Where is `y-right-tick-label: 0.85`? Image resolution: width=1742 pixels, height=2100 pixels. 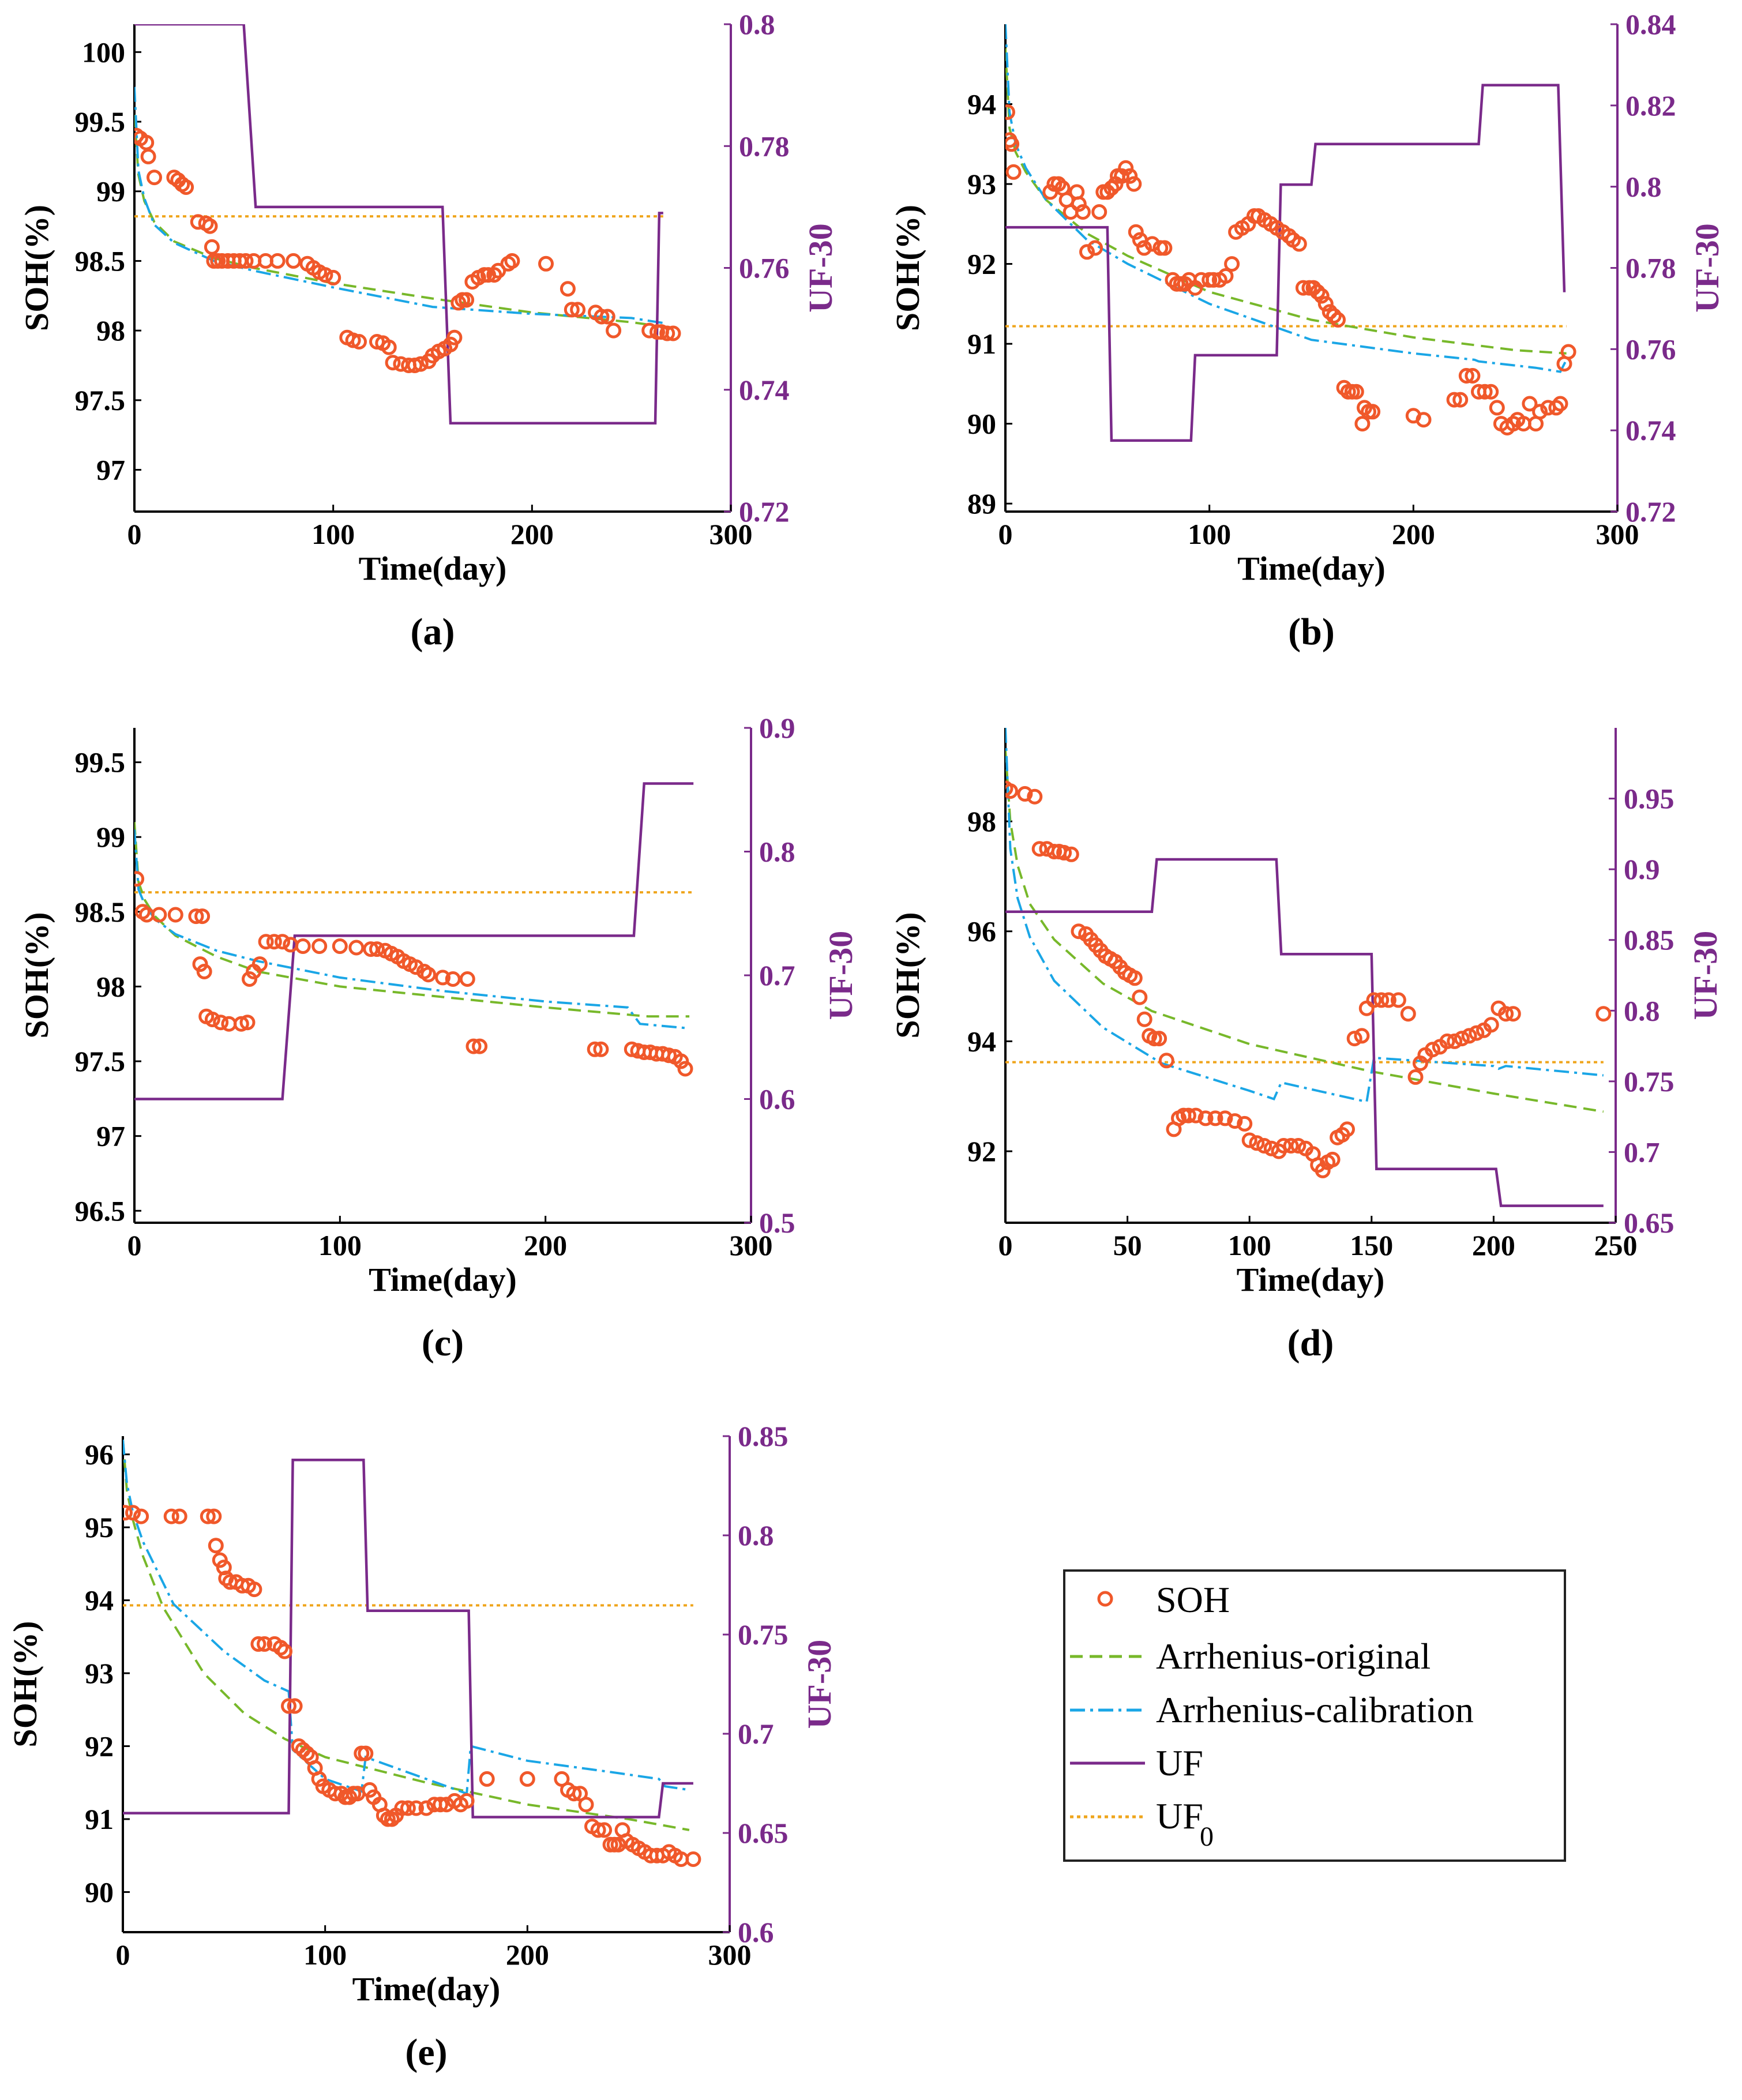 y-right-tick-label: 0.85 is located at coordinates (763, 1436).